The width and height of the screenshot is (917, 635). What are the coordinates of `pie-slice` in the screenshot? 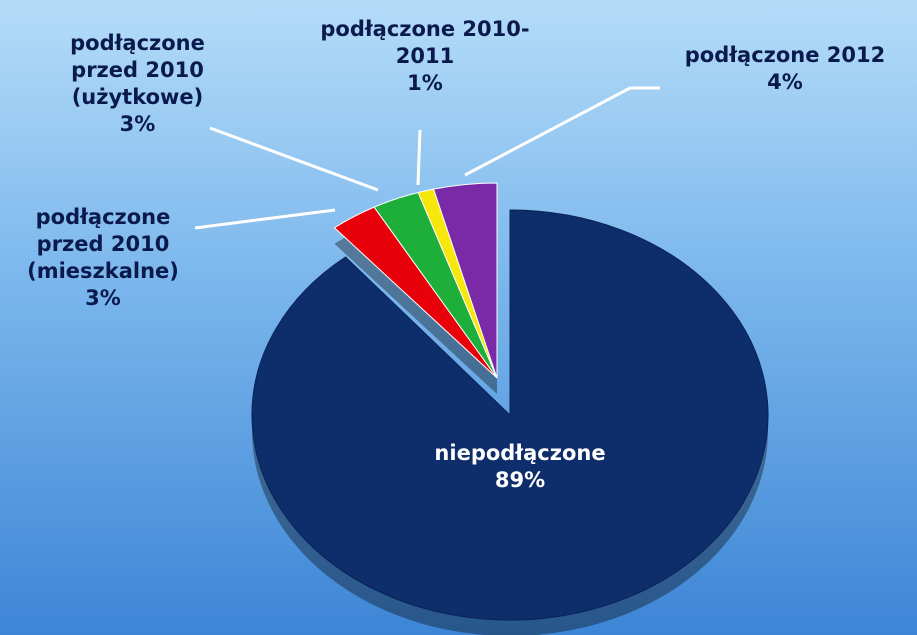 It's located at (465, 280).